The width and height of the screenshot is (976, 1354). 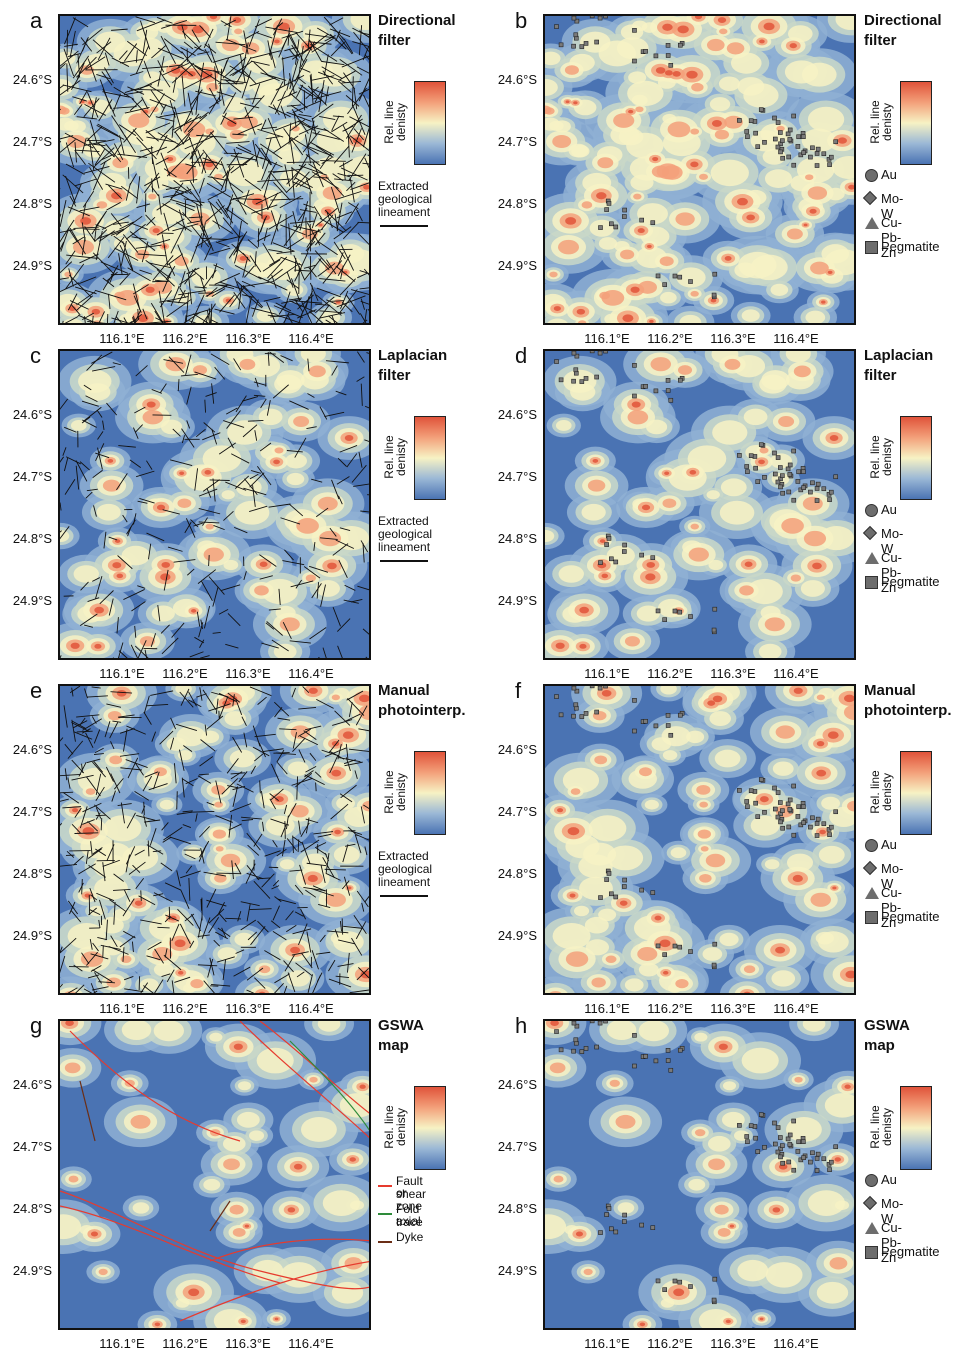 What do you see at coordinates (393, 1045) in the screenshot?
I see `panel-subtitle: map` at bounding box center [393, 1045].